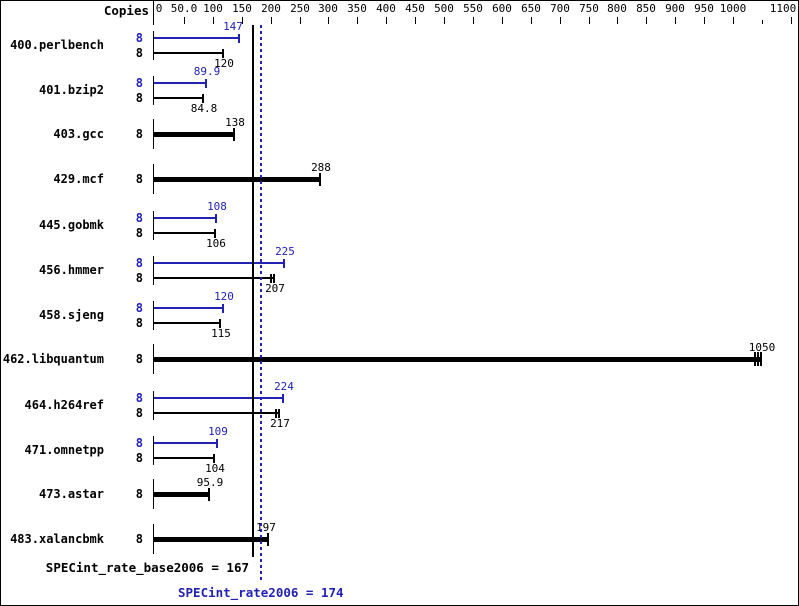  Describe the element at coordinates (444, 8) in the screenshot. I see `axis-tick-label: 500` at that location.